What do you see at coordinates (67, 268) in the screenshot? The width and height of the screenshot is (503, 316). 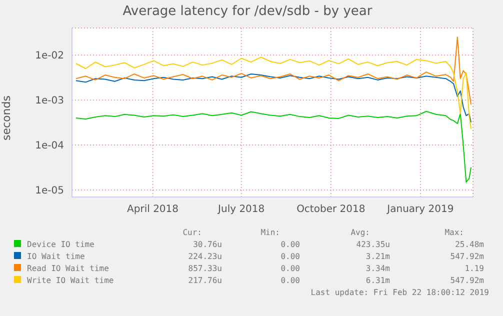 I see `legend-label: Read IO Wait time` at bounding box center [67, 268].